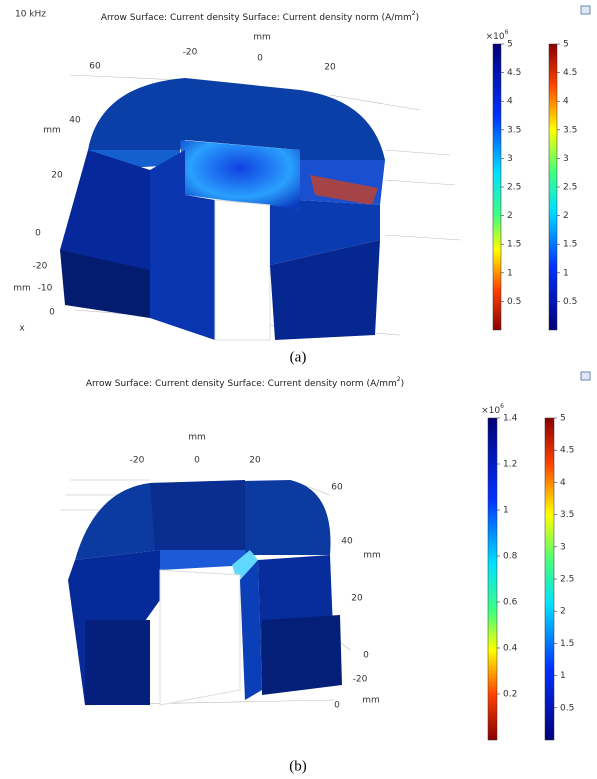 This screenshot has height=779, width=597. Describe the element at coordinates (205, 592) in the screenshot. I see `model-b` at that location.